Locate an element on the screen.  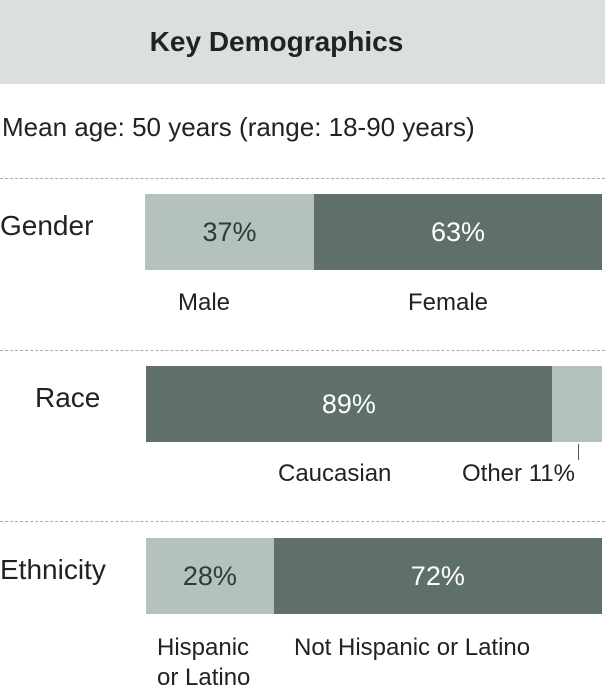
gender-row-label: Gender is located at coordinates (47, 225).